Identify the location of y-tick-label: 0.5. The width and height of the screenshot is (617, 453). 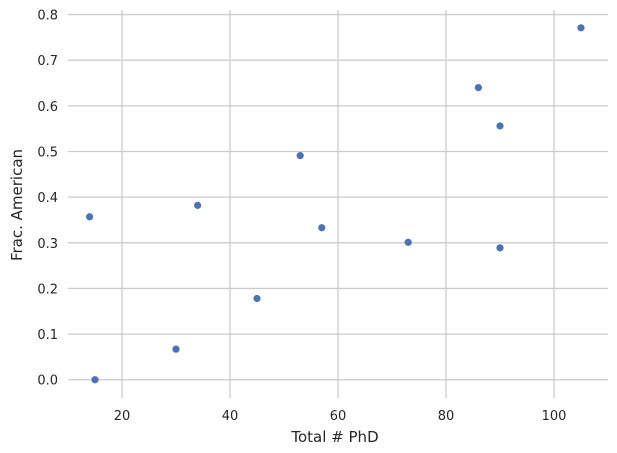
(47, 153).